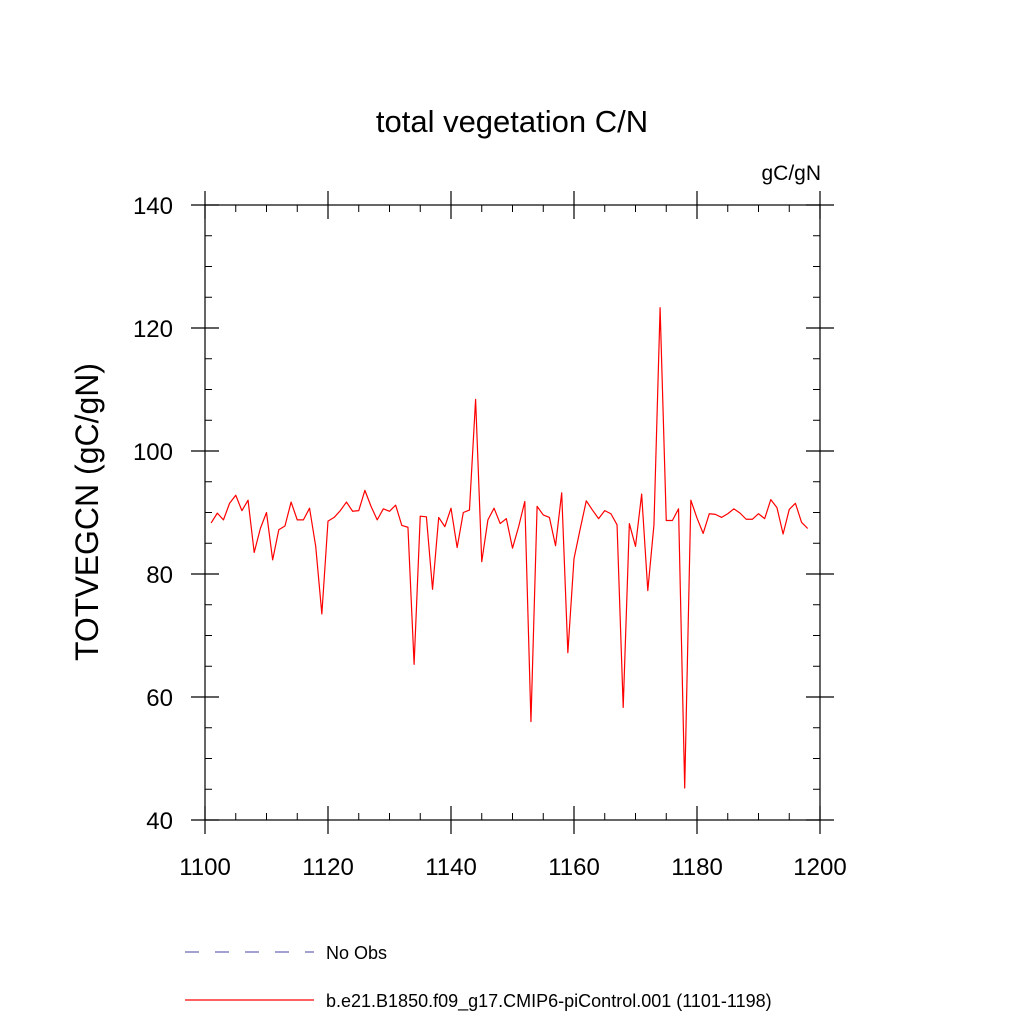  What do you see at coordinates (451, 867) in the screenshot?
I see `x-tick-label: 1140` at bounding box center [451, 867].